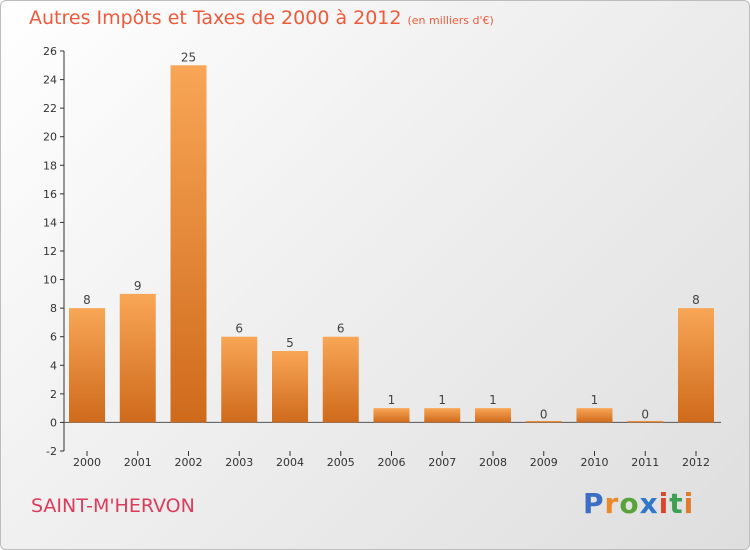 The width and height of the screenshot is (750, 550). I want to click on brand-letter: o, so click(629, 503).